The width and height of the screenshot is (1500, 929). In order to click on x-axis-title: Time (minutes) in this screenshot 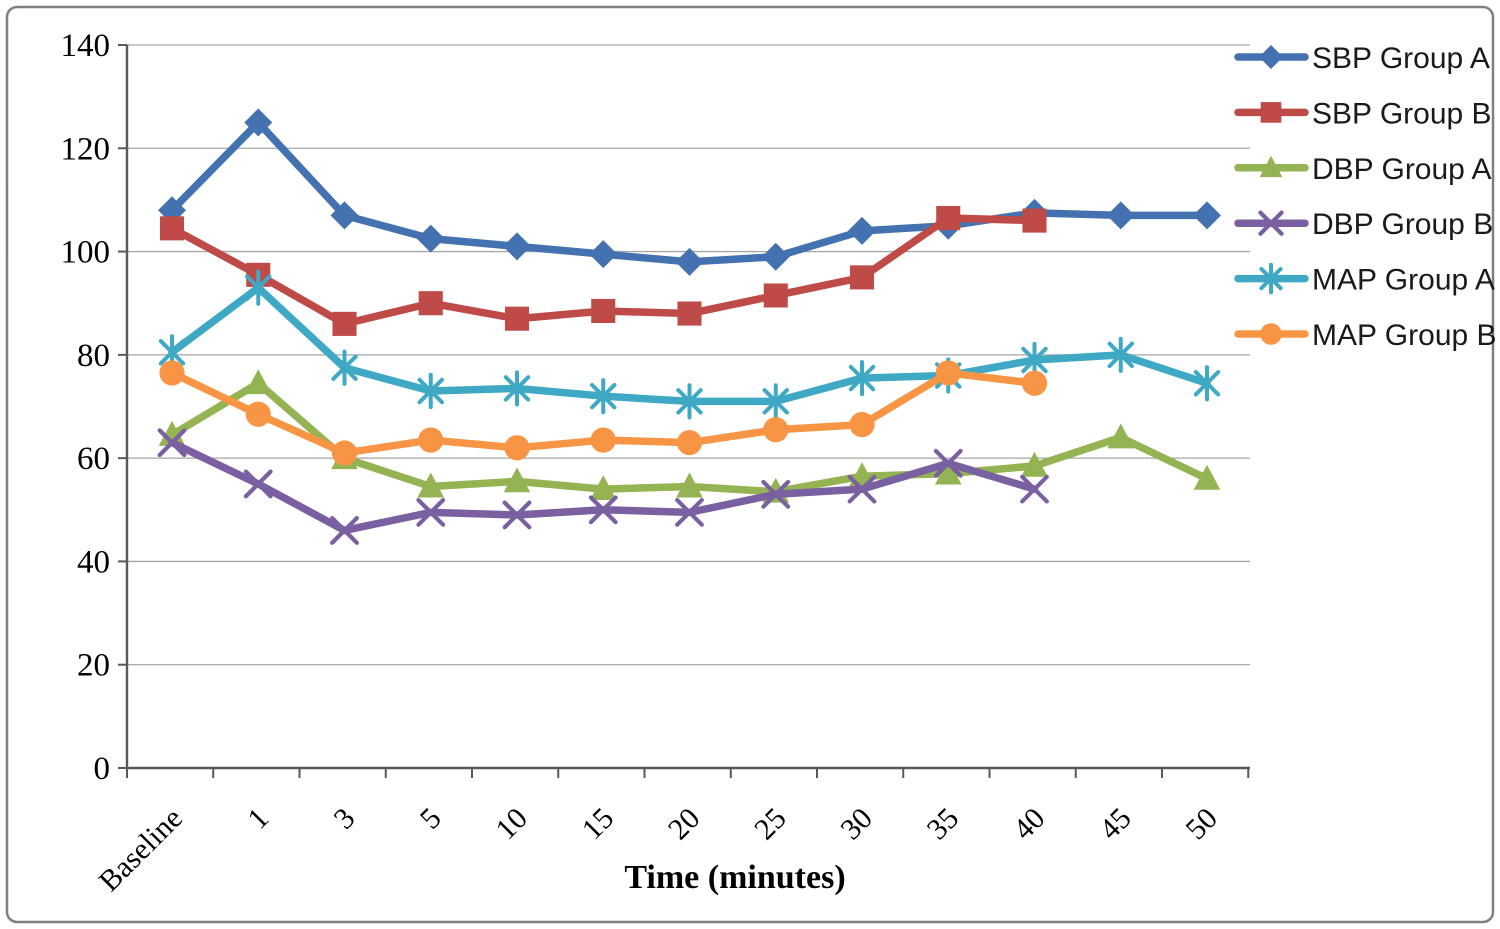, I will do `click(734, 877)`.